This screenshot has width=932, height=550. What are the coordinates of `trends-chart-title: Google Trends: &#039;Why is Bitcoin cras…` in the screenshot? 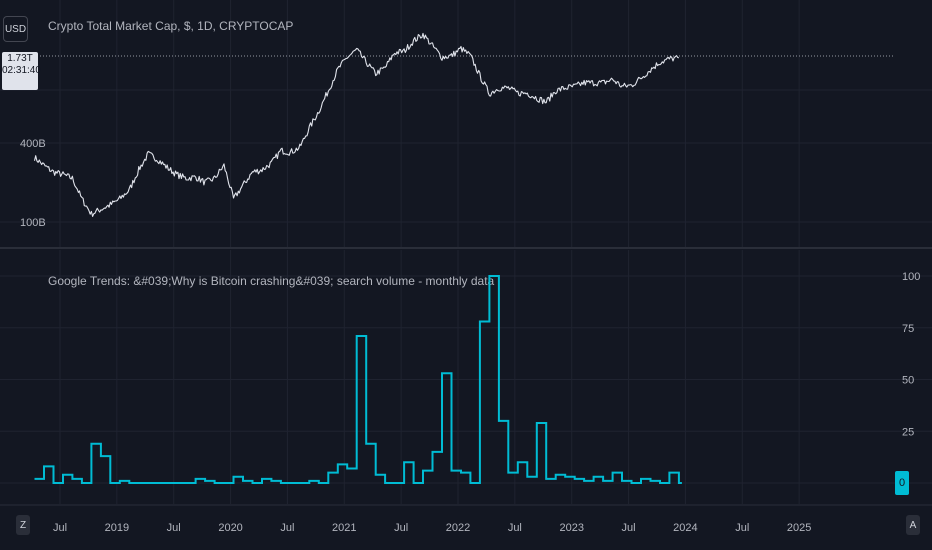 It's located at (271, 281).